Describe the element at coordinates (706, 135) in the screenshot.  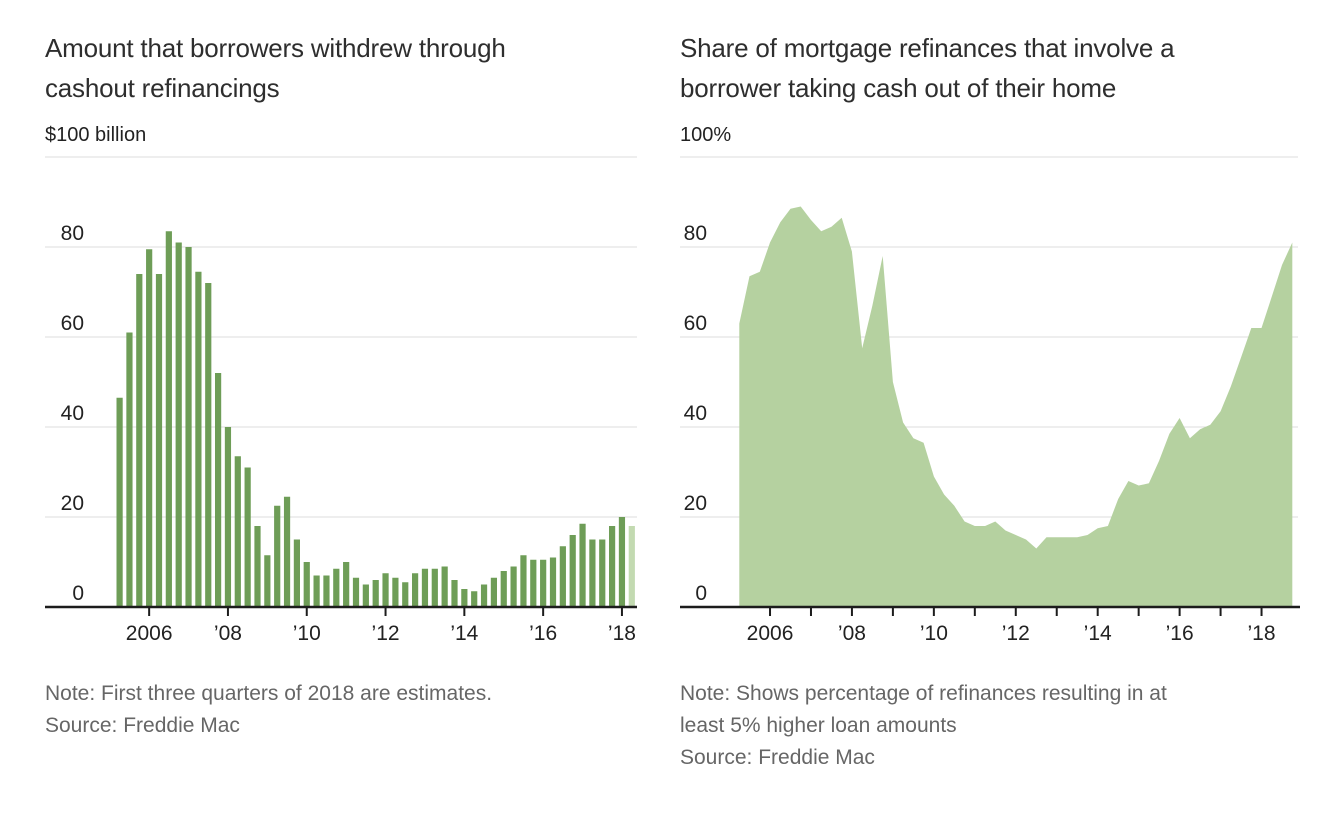
I see `y-axis-unit-label: 100%` at that location.